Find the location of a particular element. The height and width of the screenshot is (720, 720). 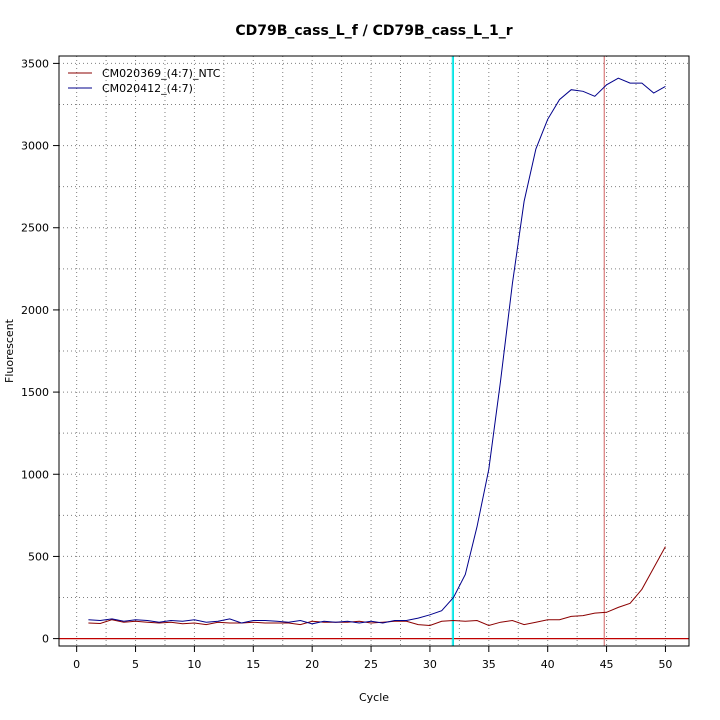

x-axis: 0 5 10 15 20 25 30 35 40 45 50 is located at coordinates (372, 658).